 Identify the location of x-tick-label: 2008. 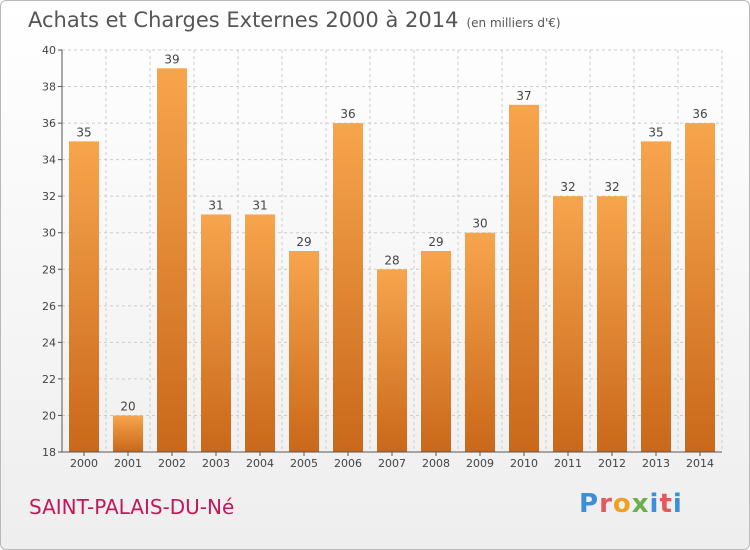
(436, 463).